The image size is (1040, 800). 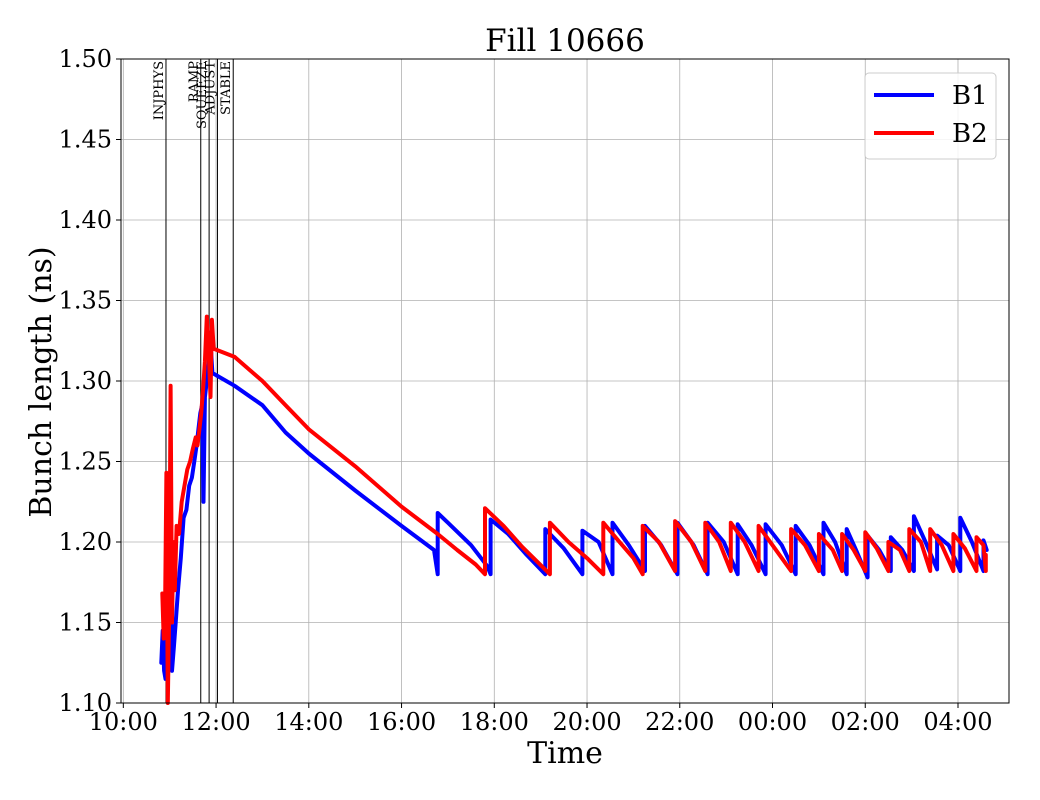 I want to click on chart-title: Fill 10666, so click(x=565, y=41).